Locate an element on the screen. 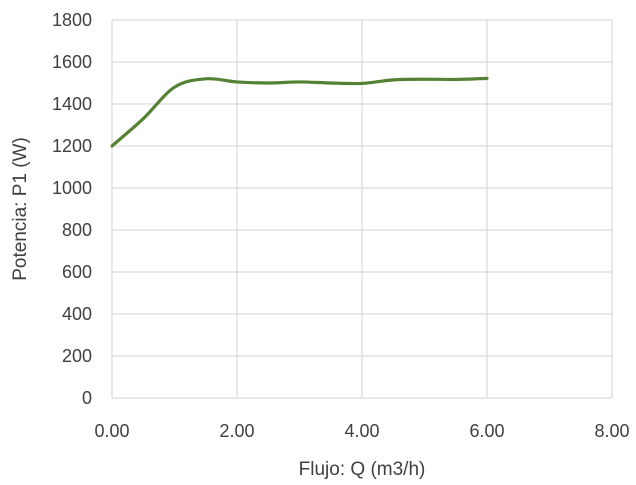  x-tick-label: 4.00 is located at coordinates (361, 431).